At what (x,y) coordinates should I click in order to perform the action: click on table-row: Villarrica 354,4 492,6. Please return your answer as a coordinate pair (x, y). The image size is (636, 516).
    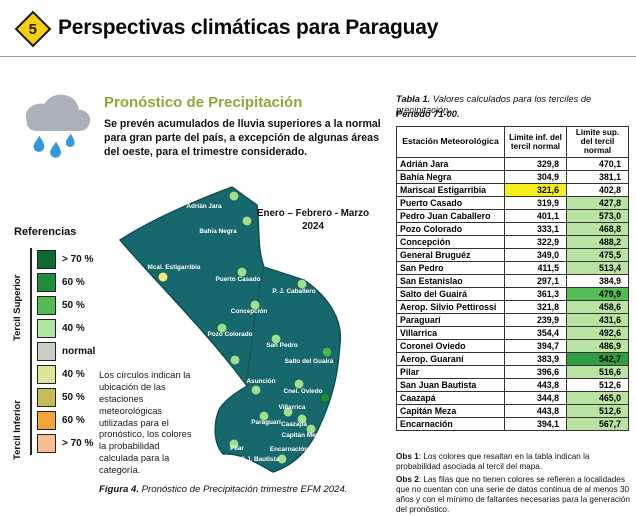
    Looking at the image, I should click on (512, 332).